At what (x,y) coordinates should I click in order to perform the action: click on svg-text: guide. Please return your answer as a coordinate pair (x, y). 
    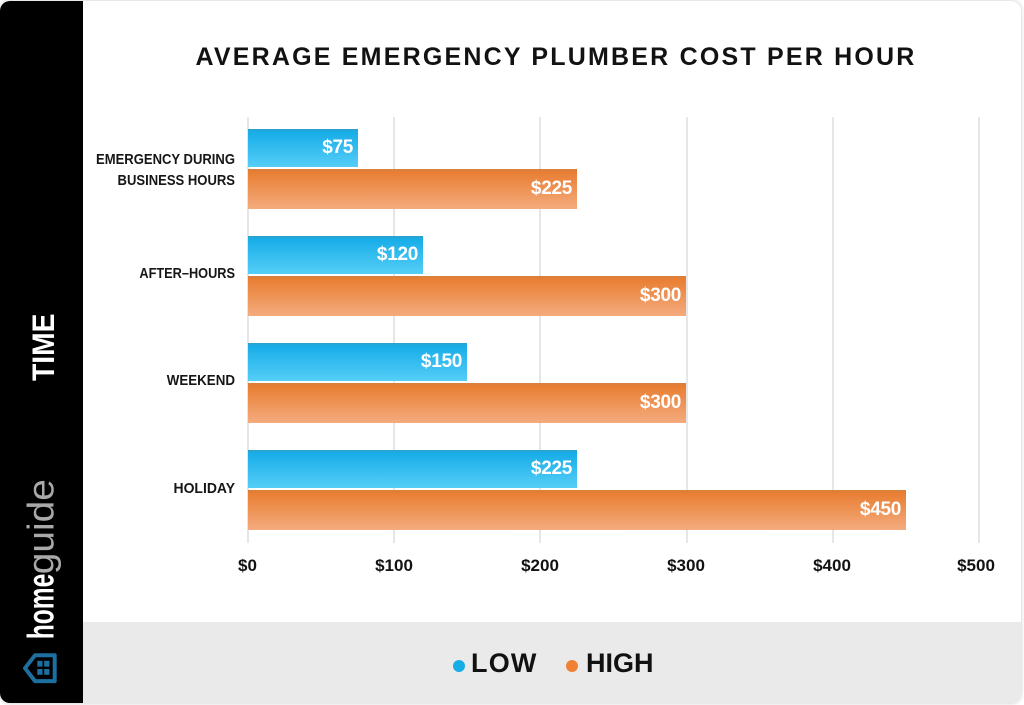
    Looking at the image, I should click on (41, 526).